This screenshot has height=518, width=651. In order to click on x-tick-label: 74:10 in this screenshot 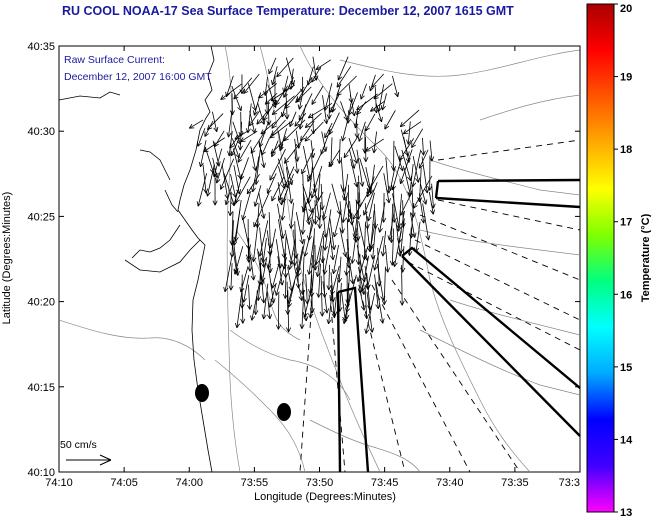, I will do `click(59, 483)`.